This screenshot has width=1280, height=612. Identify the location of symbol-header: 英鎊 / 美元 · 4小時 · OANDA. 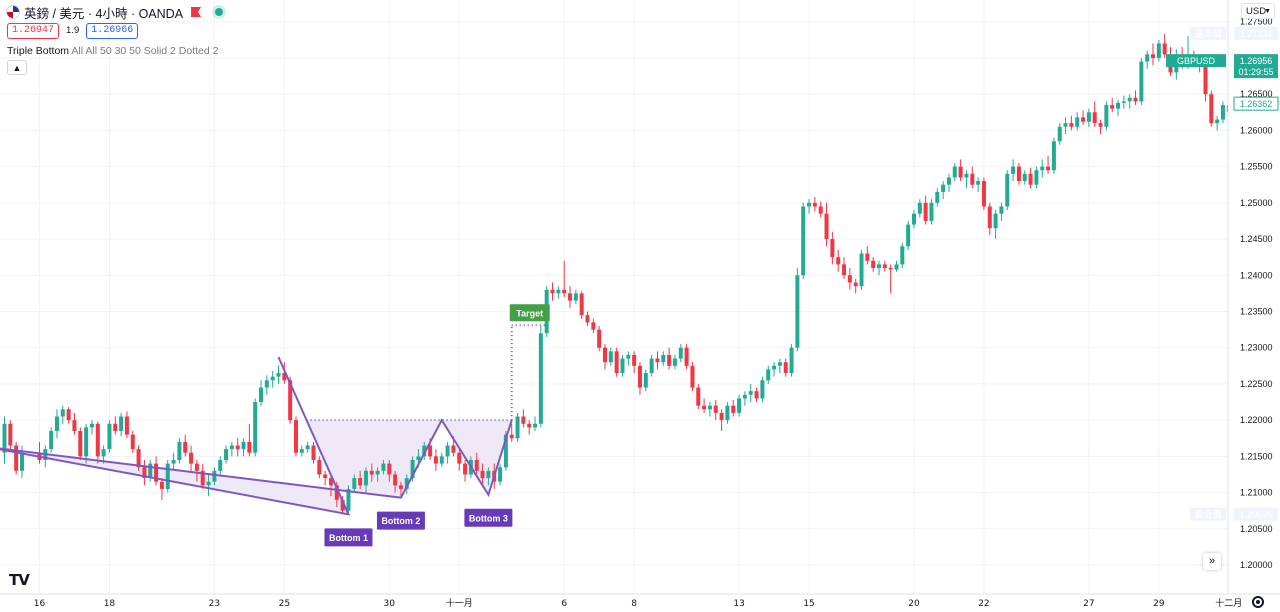
(115, 12).